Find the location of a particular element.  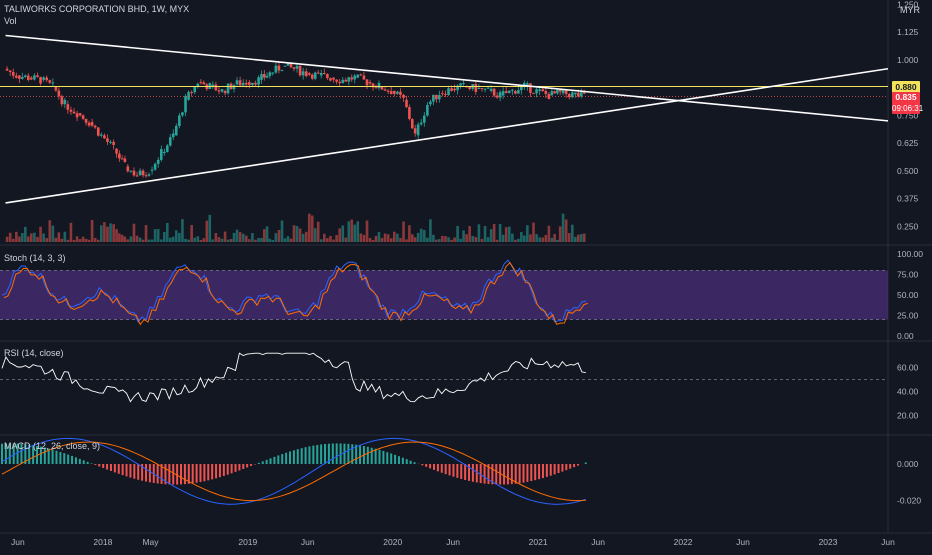

stoch-tick-label: 50.00 is located at coordinates (908, 295).